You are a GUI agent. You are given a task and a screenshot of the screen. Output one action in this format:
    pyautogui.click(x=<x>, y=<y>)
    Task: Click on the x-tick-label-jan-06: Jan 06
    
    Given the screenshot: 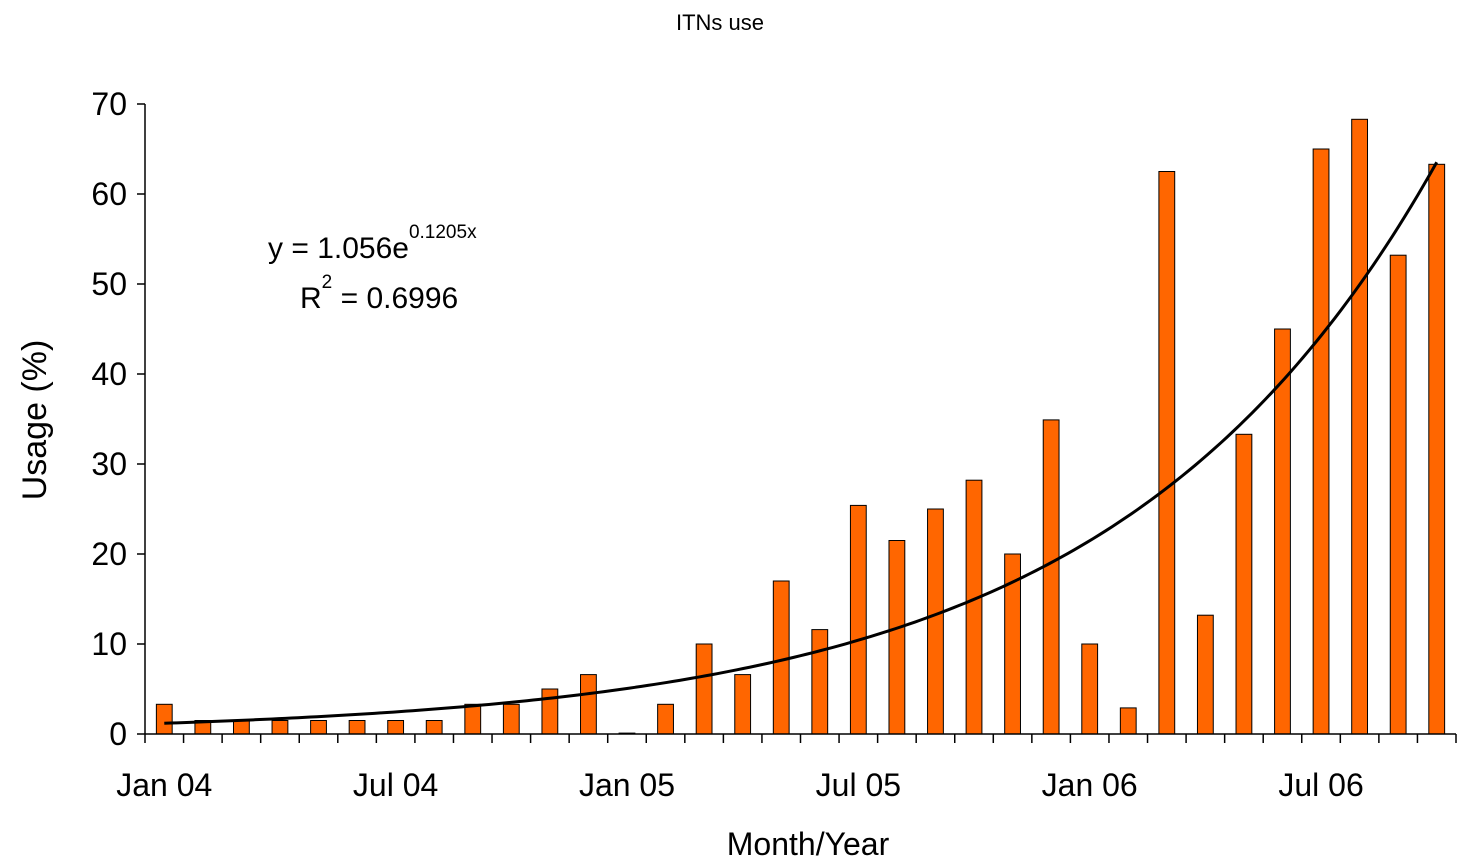 What is the action you would take?
    pyautogui.click(x=1090, y=785)
    